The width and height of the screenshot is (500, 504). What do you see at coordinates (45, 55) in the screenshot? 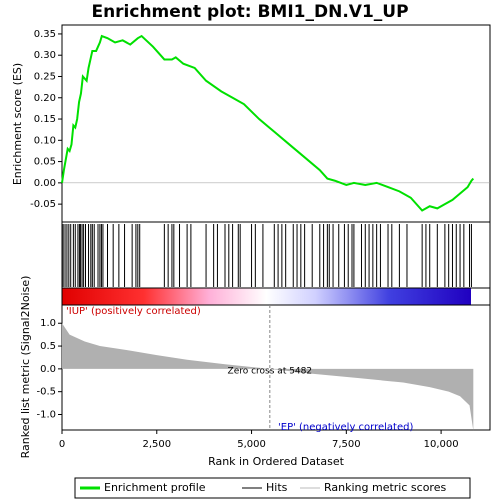
I see `y-tick-label: 0.30` at bounding box center [45, 55].